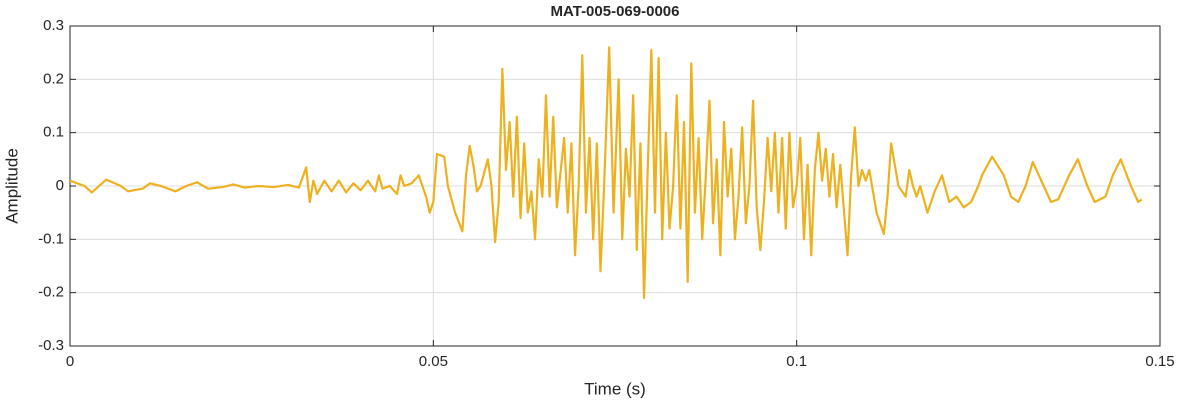 This screenshot has width=1182, height=404. What do you see at coordinates (51, 345) in the screenshot?
I see `y-tick-label: -0.3` at bounding box center [51, 345].